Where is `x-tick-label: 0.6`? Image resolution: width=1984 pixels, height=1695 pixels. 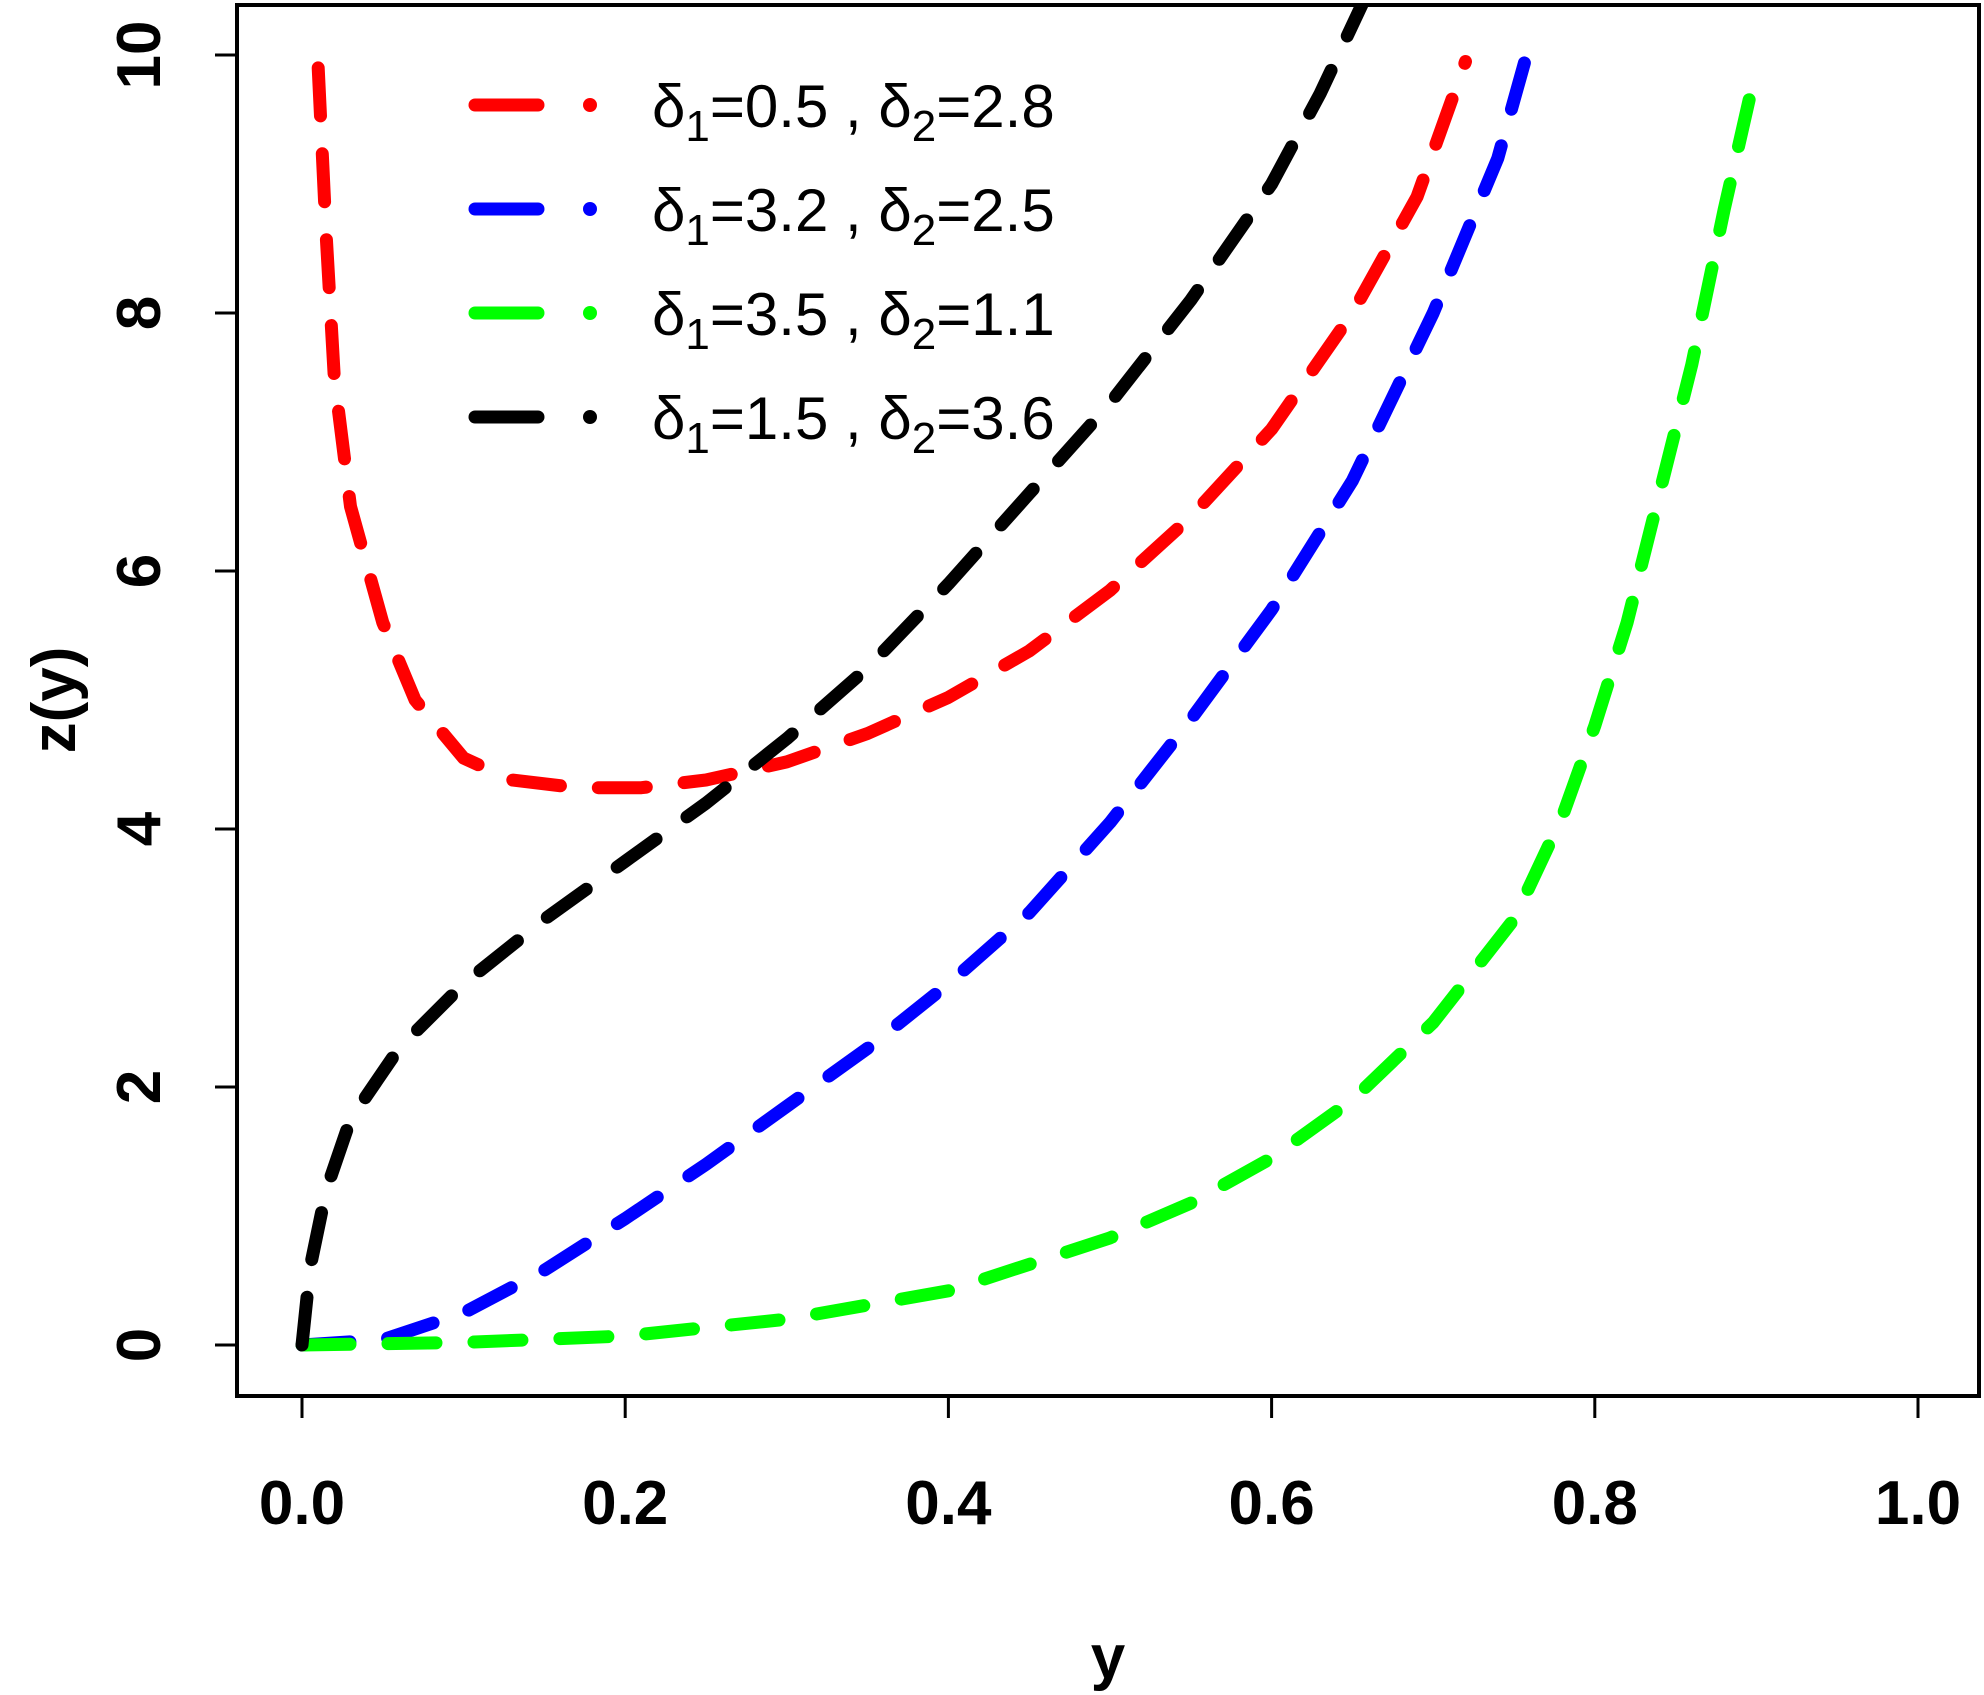 x-tick-label: 0.6 is located at coordinates (1271, 1503).